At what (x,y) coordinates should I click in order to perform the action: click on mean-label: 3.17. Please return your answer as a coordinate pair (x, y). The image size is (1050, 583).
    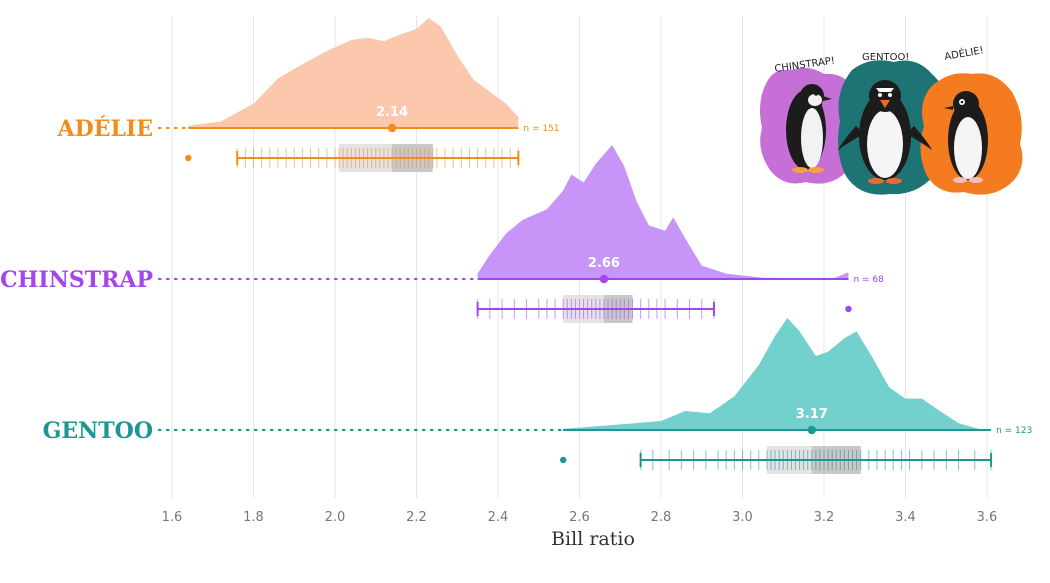
    Looking at the image, I should click on (812, 414).